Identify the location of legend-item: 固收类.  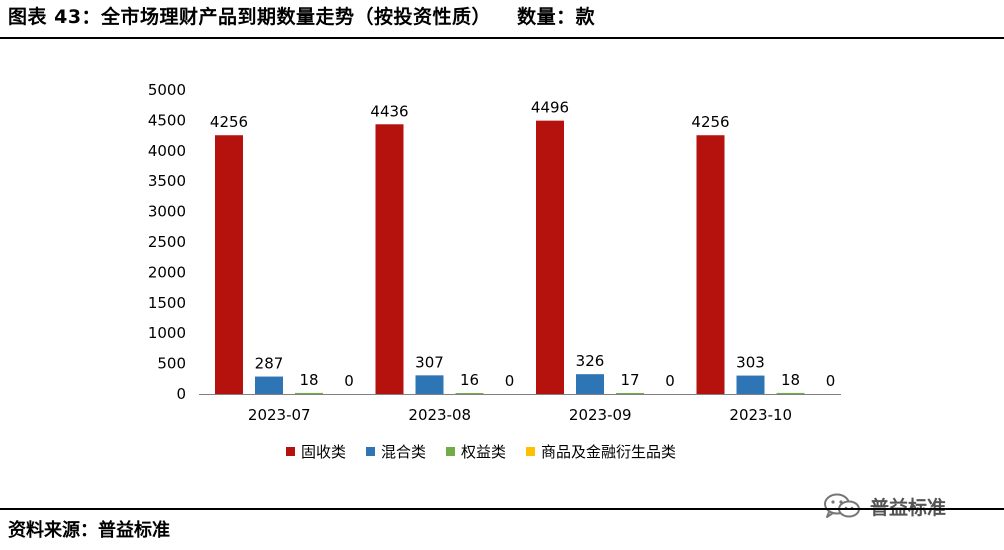
(316, 451).